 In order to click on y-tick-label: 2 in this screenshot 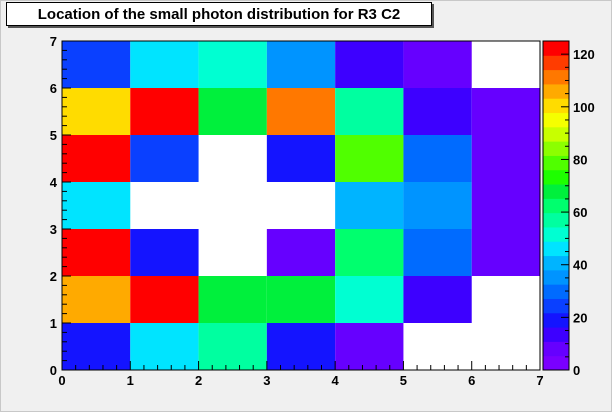, I will do `click(53, 276)`.